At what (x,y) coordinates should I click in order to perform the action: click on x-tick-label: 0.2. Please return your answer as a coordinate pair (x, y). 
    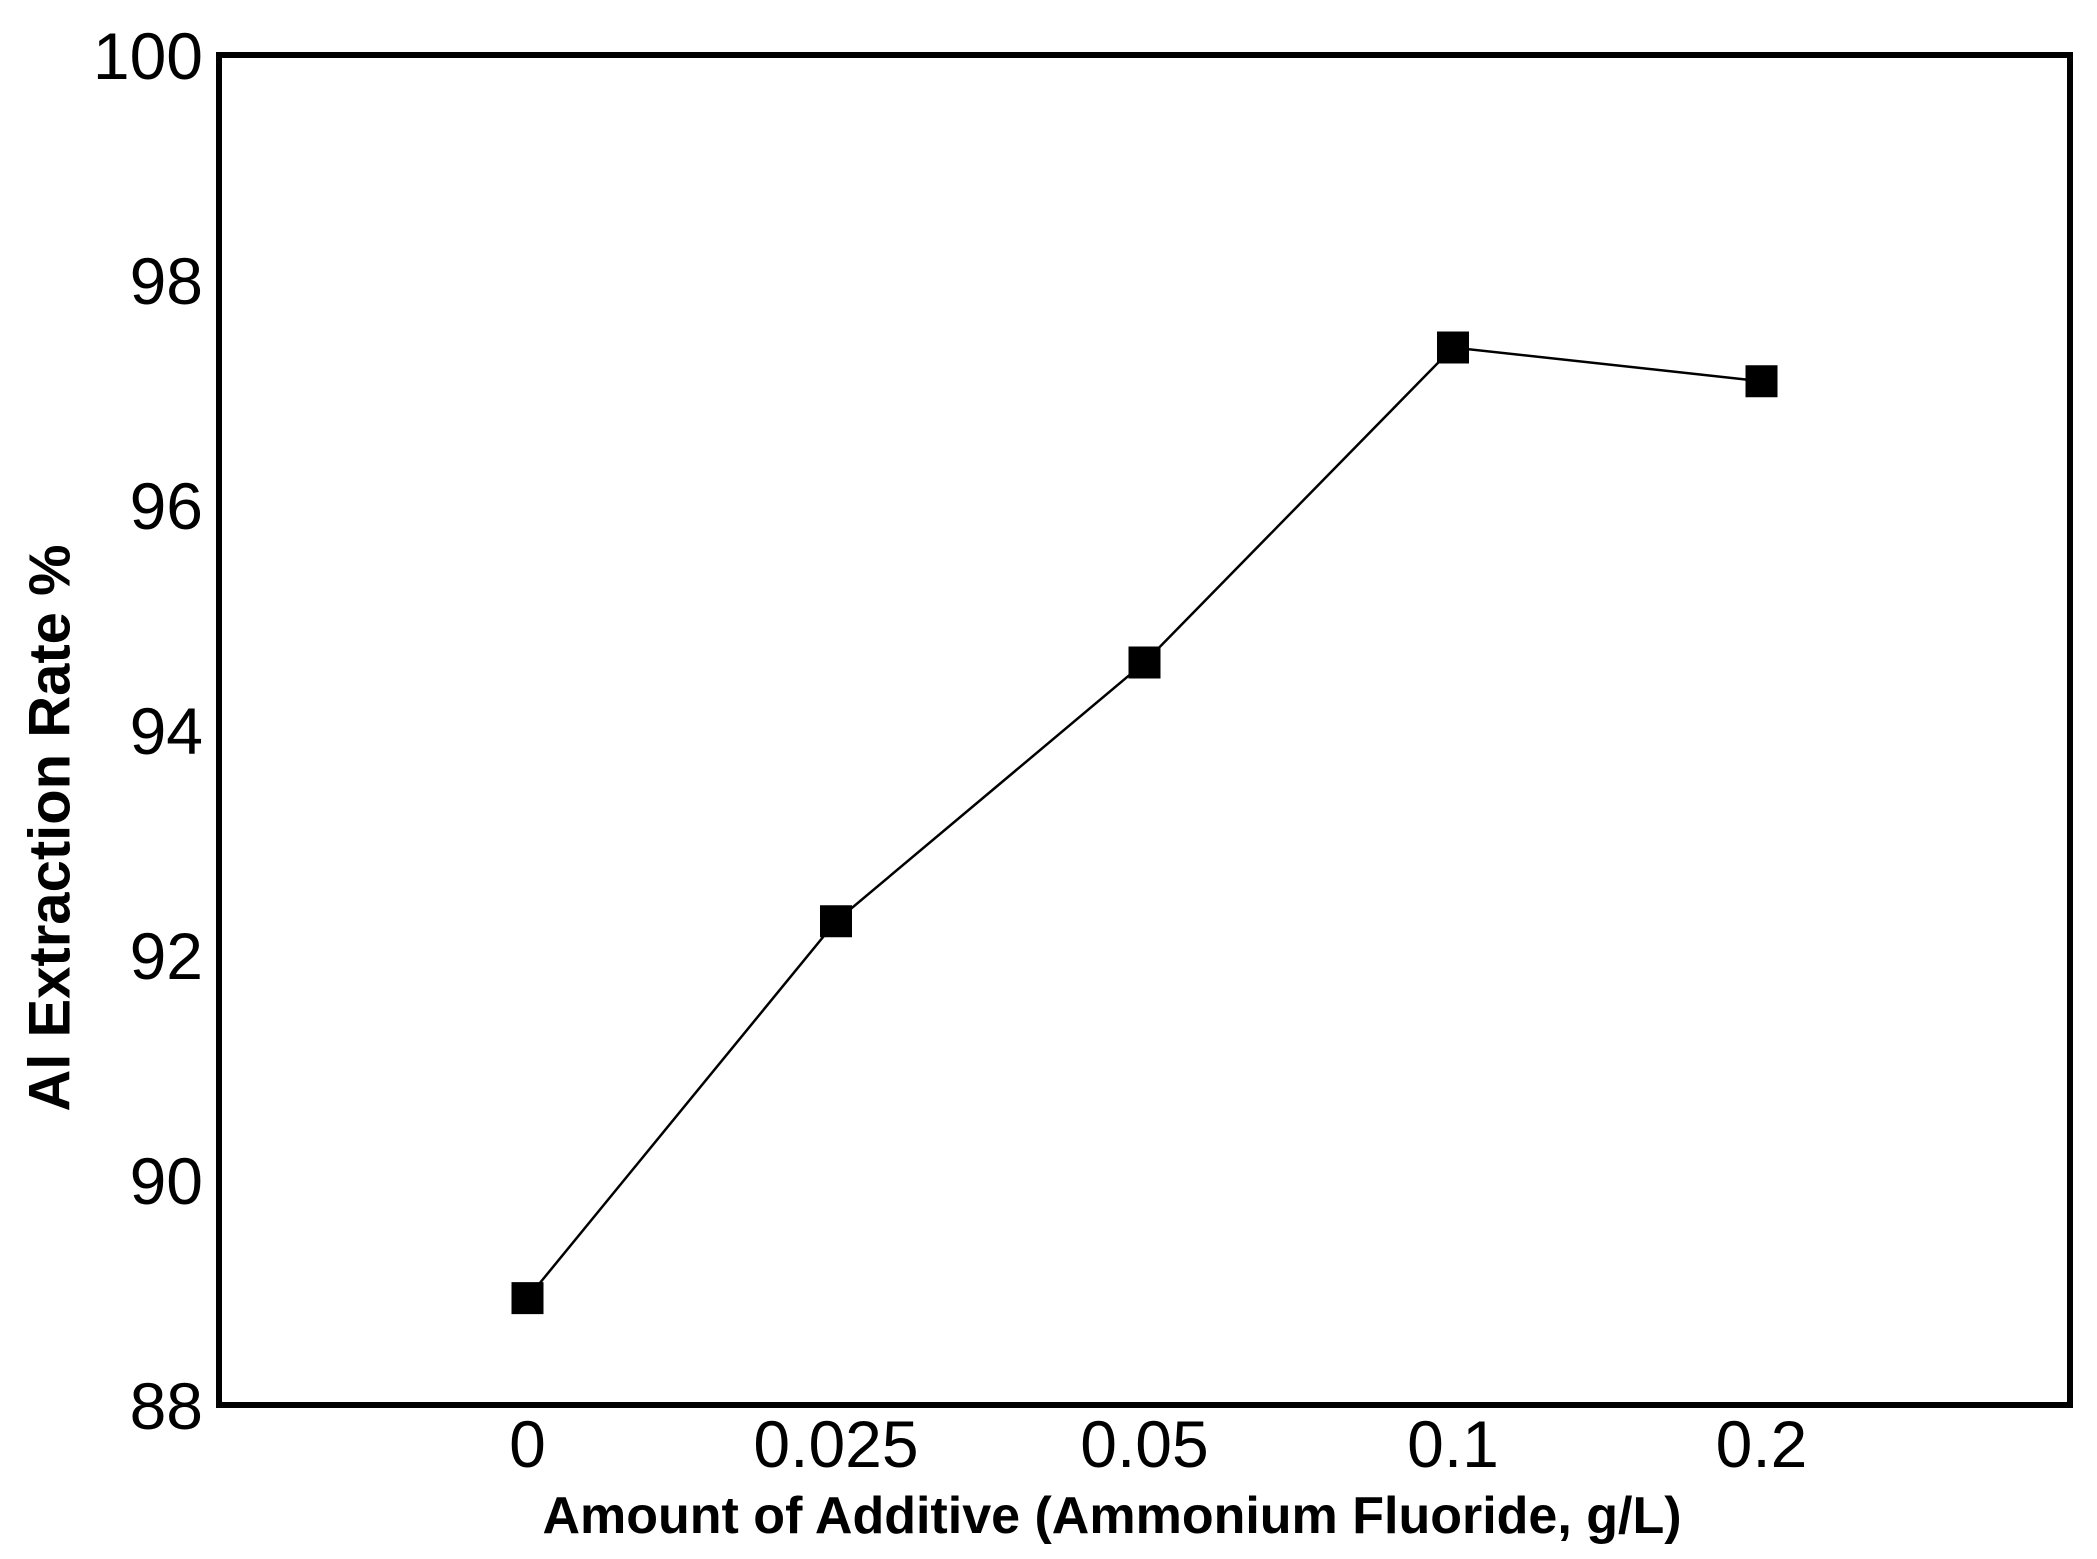
    Looking at the image, I should click on (1762, 1444).